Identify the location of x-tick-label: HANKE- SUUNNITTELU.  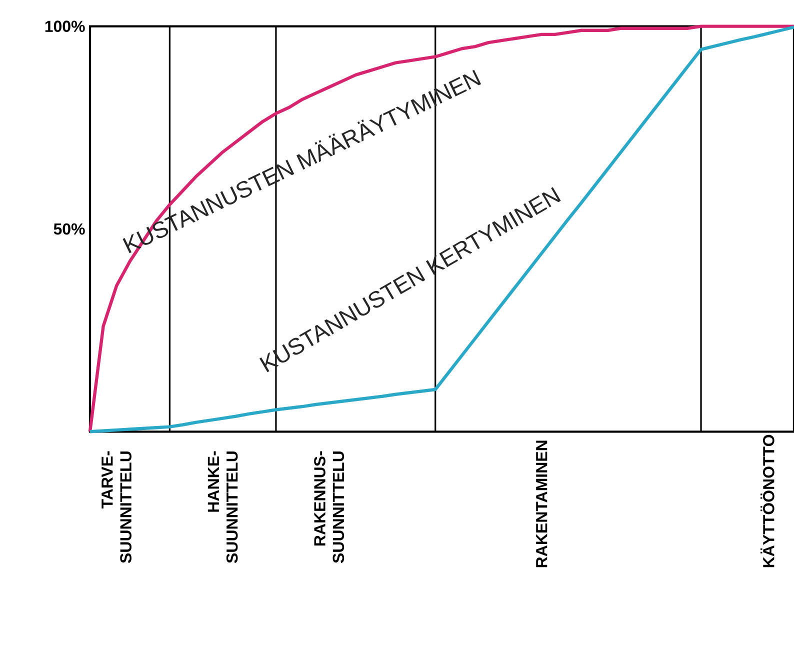
(223, 507).